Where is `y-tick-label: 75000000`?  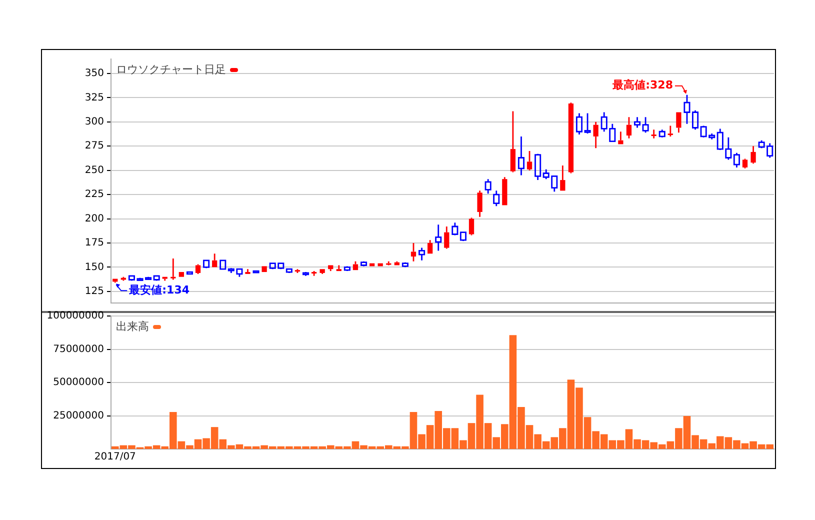 y-tick-label: 75000000 is located at coordinates (78, 349).